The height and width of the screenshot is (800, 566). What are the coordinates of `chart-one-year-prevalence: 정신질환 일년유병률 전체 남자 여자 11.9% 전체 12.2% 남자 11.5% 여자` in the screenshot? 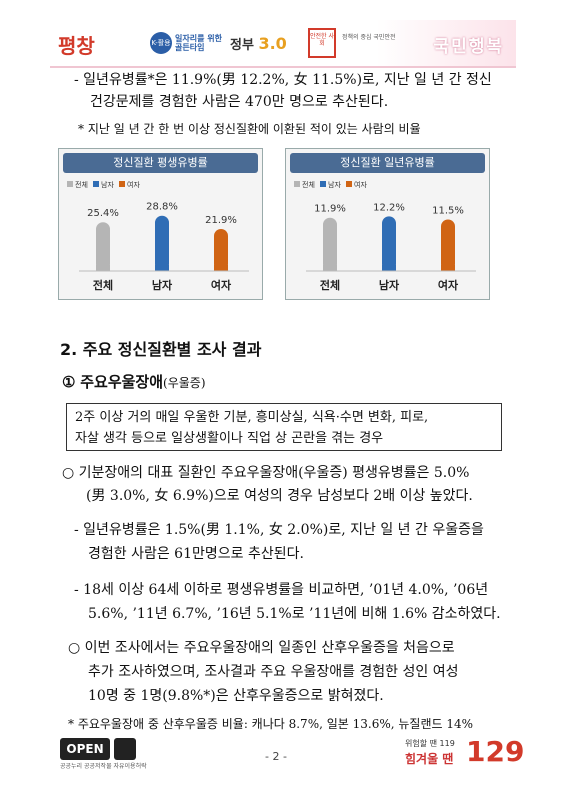 It's located at (387, 224).